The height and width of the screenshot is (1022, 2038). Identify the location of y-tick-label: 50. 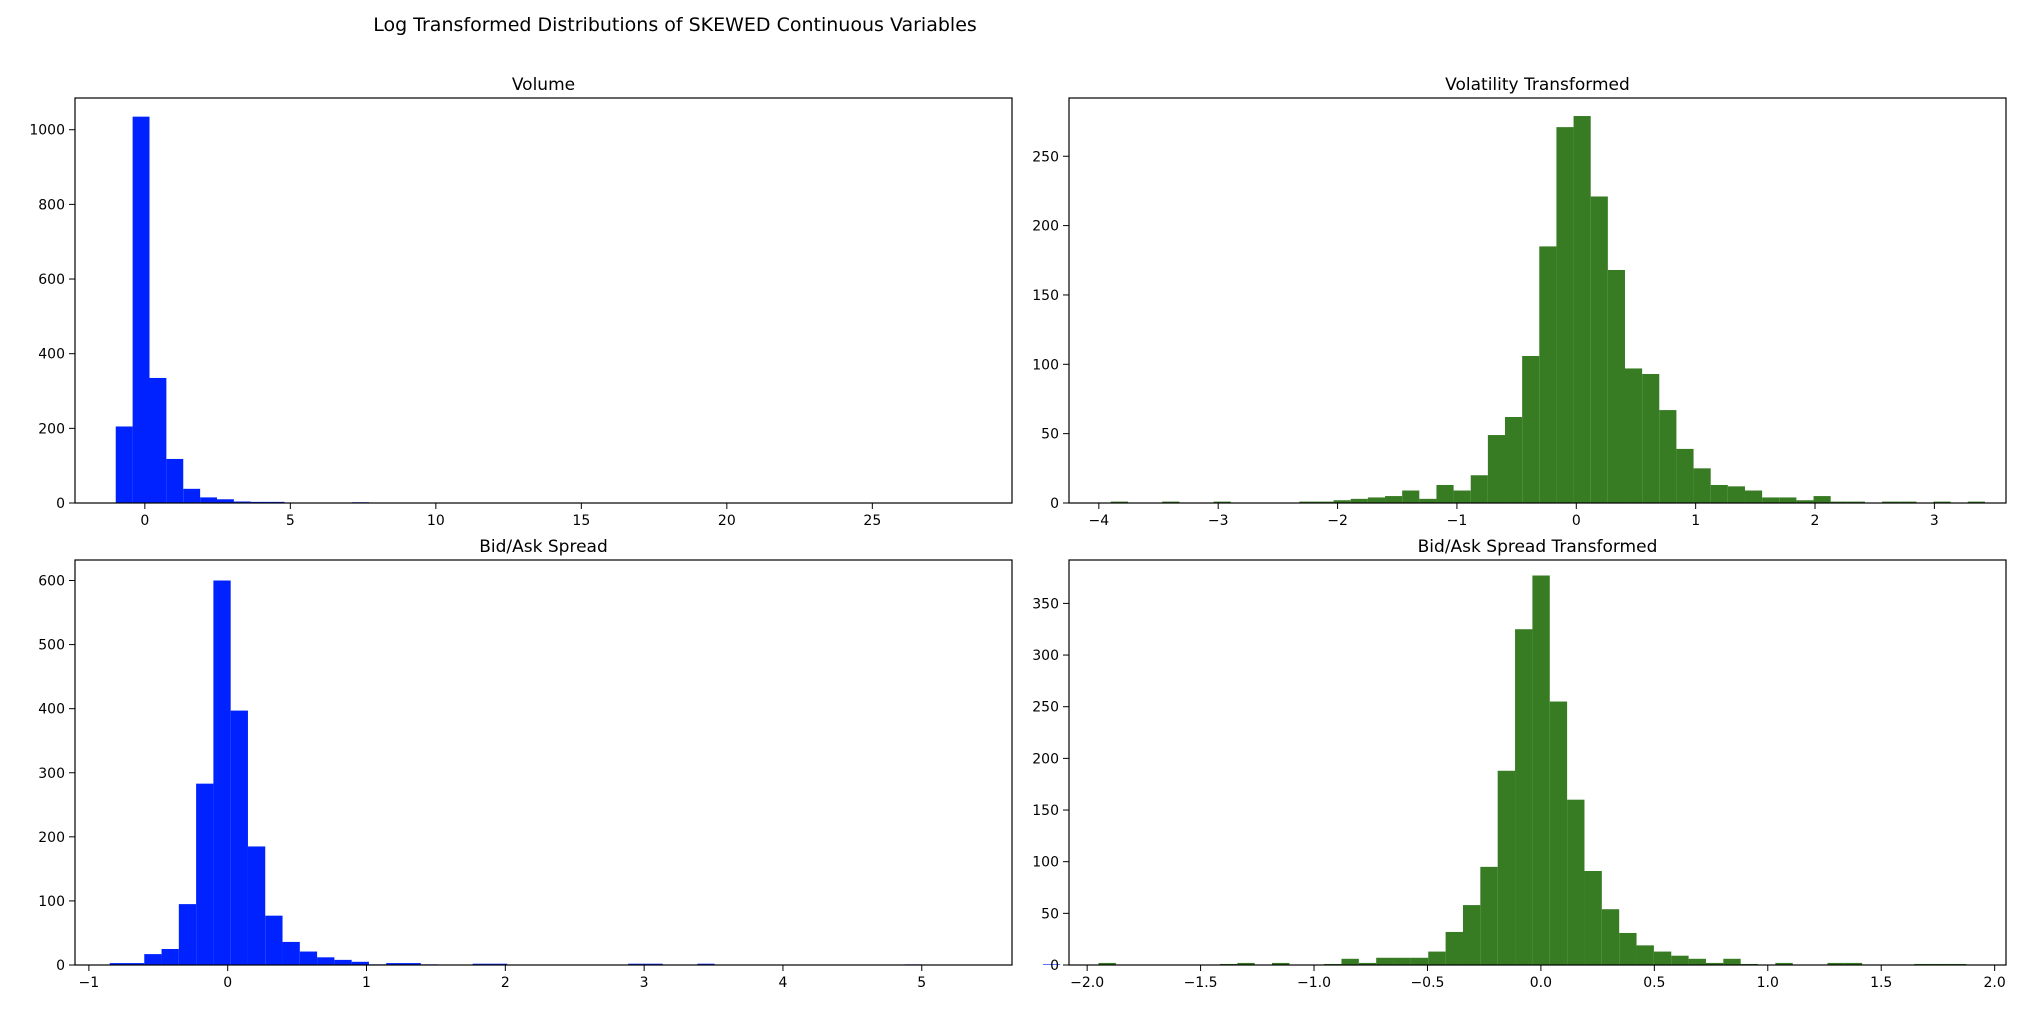
(1050, 914).